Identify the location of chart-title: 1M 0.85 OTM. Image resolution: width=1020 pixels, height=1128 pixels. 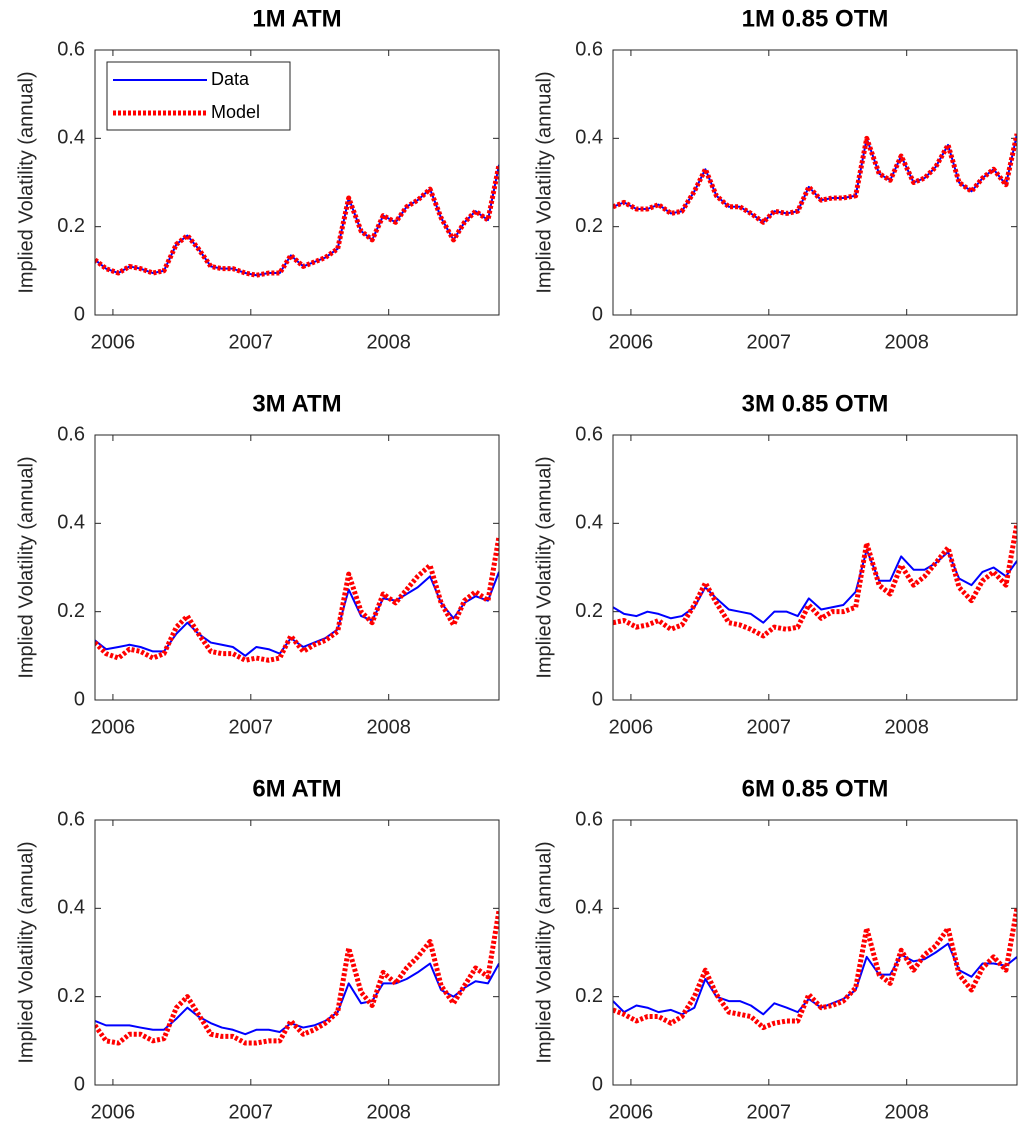
(815, 18).